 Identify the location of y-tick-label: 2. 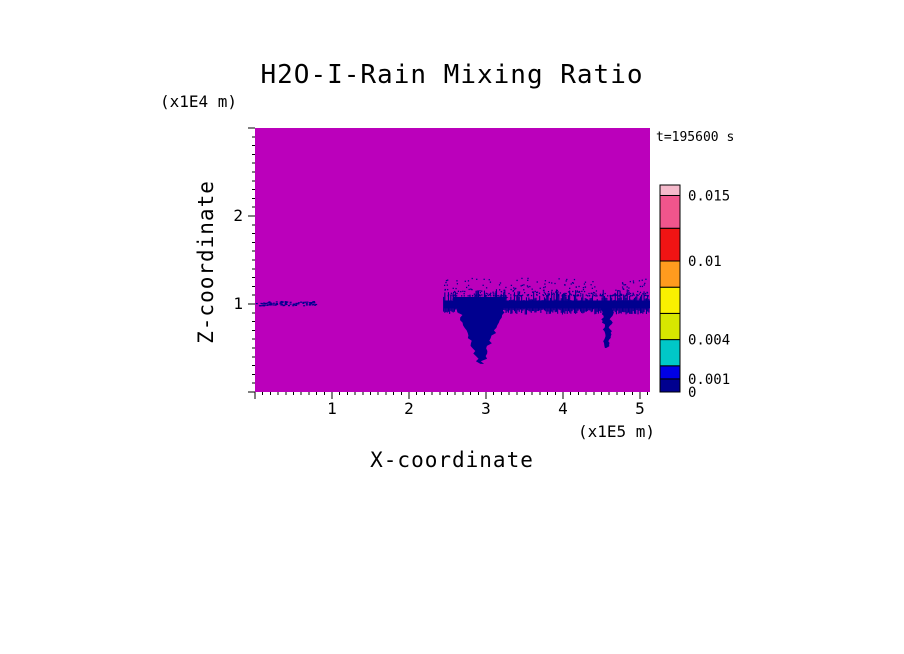
(238, 215).